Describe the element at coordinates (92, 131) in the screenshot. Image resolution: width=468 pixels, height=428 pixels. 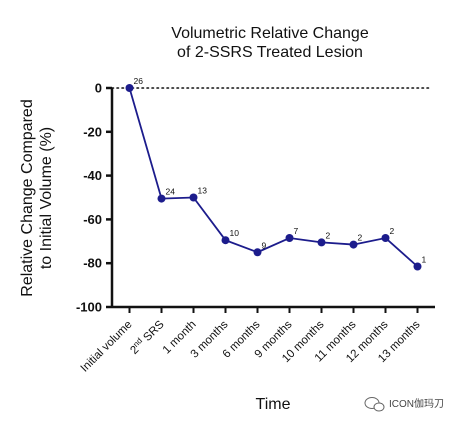
I see `y-tick-label: -20` at that location.